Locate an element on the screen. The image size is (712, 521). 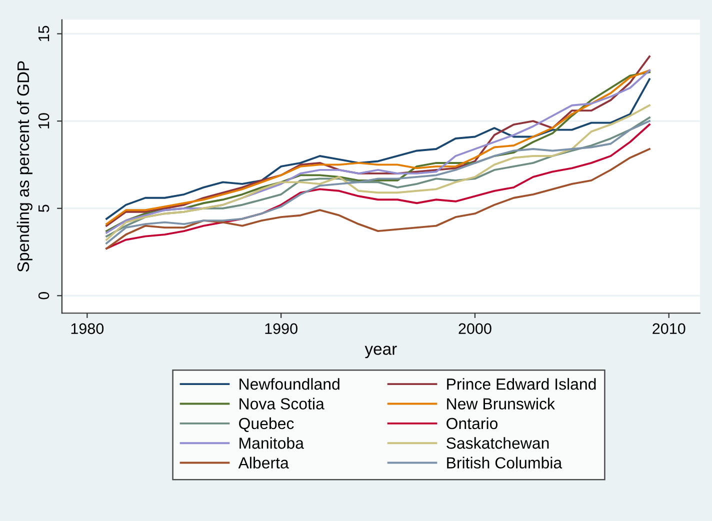
y-axis-title: Spending as percent of GDP is located at coordinates (24, 166).